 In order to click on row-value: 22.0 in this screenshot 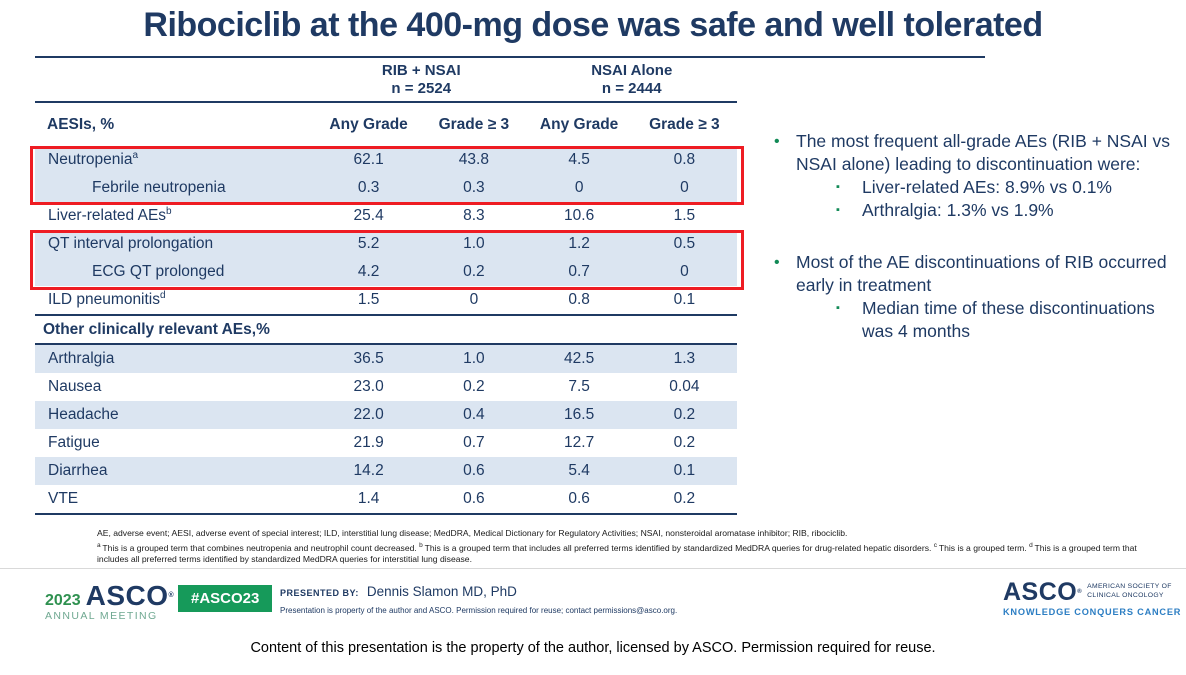, I will do `click(368, 414)`.